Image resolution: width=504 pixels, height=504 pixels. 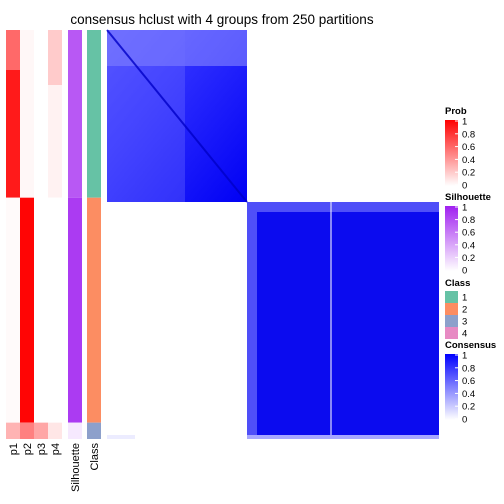 I want to click on column-labels: p1 p2 p3 p4 Silhouette Class, so click(x=54, y=467).